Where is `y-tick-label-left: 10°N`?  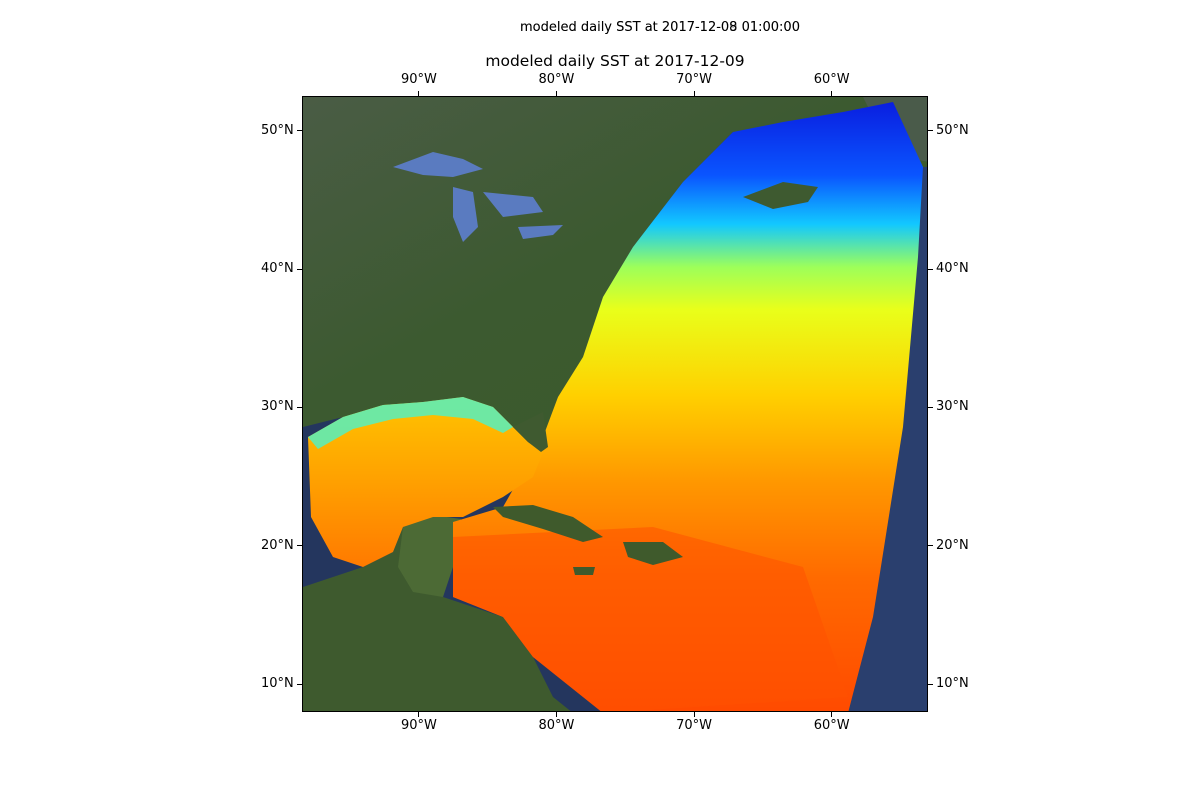 y-tick-label-left: 10°N is located at coordinates (277, 684).